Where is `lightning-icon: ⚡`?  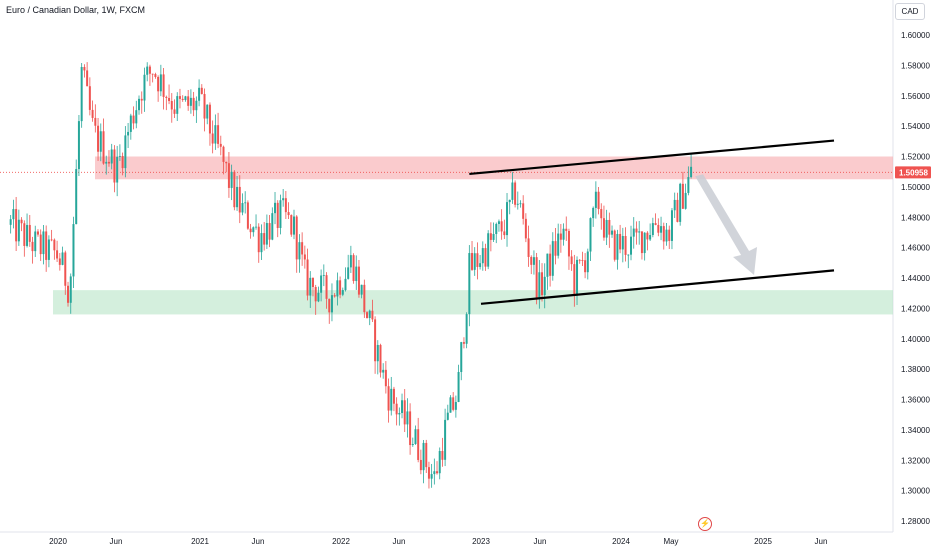
lightning-icon: ⚡ is located at coordinates (705, 524).